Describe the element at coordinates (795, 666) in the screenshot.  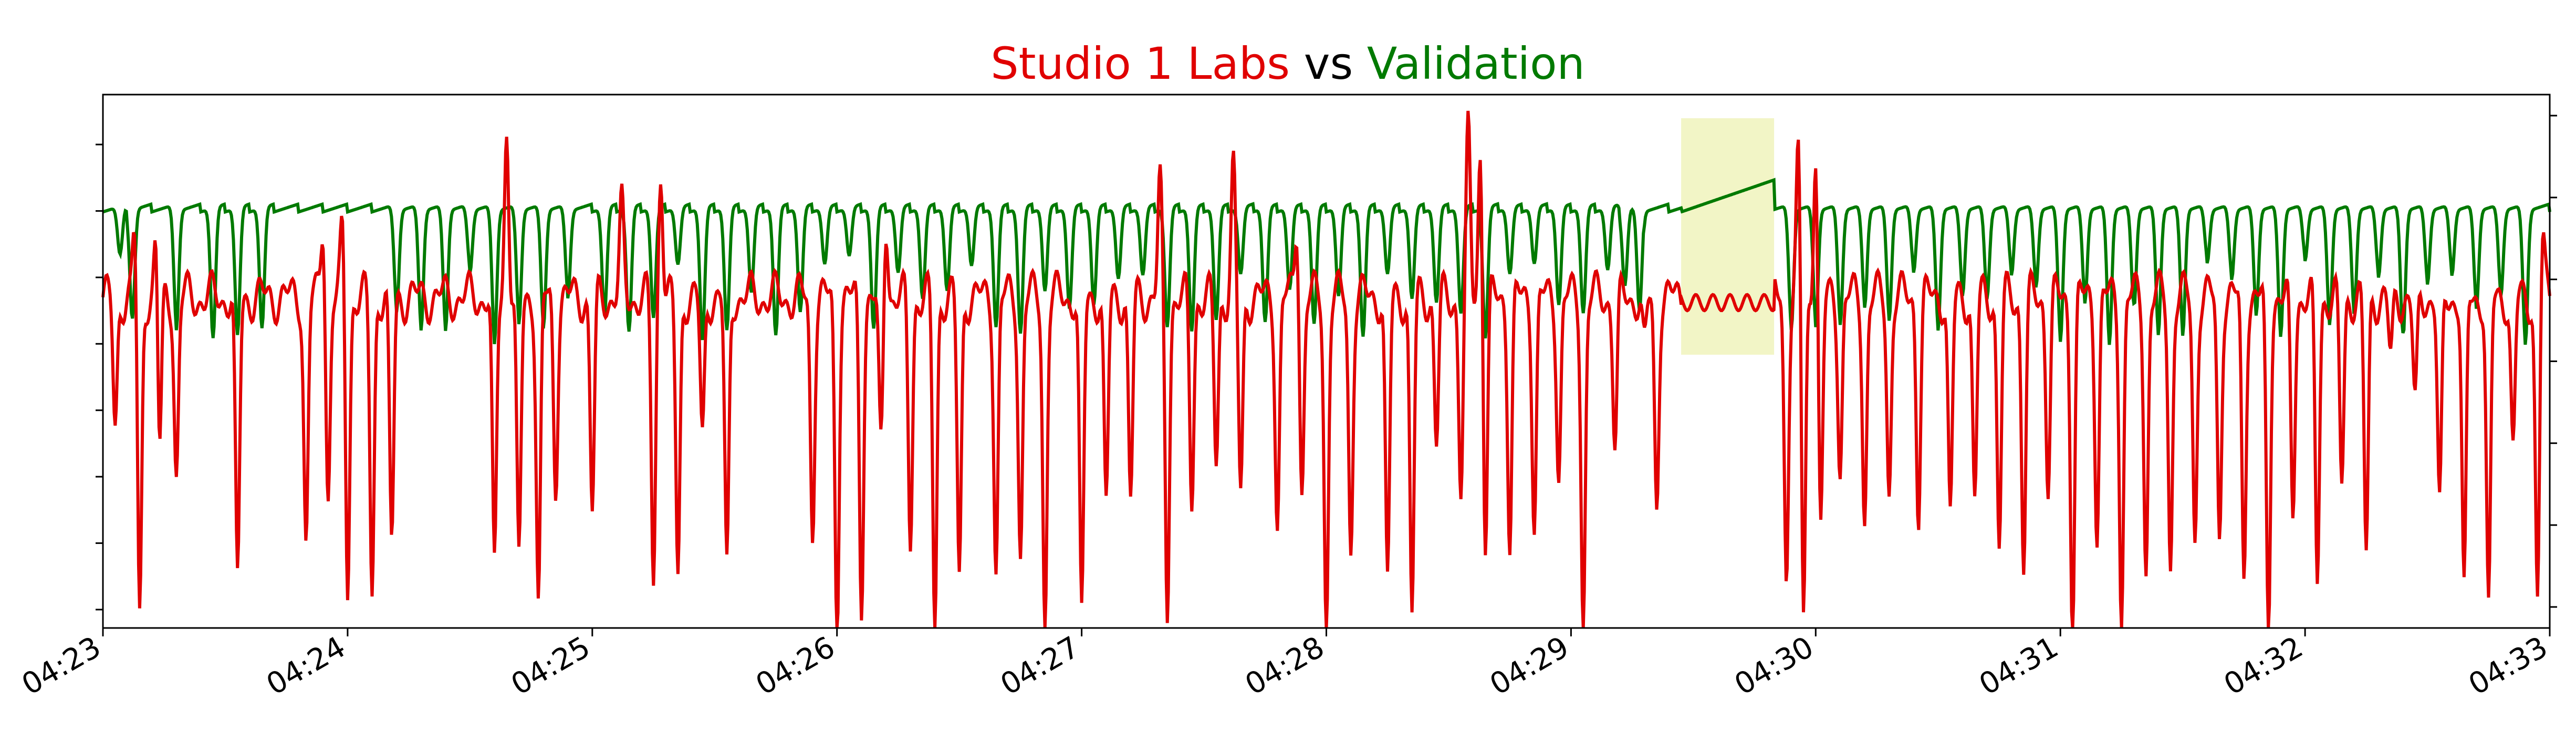
I see `x-tick-label: 04:26` at that location.